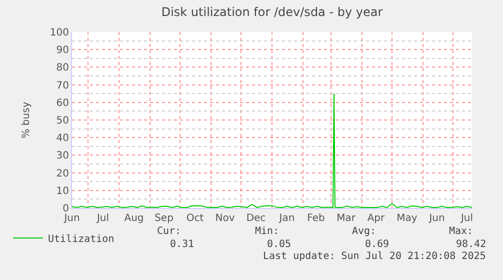  Describe the element at coordinates (62, 86) in the screenshot. I see `y-tick-label: 70` at that location.